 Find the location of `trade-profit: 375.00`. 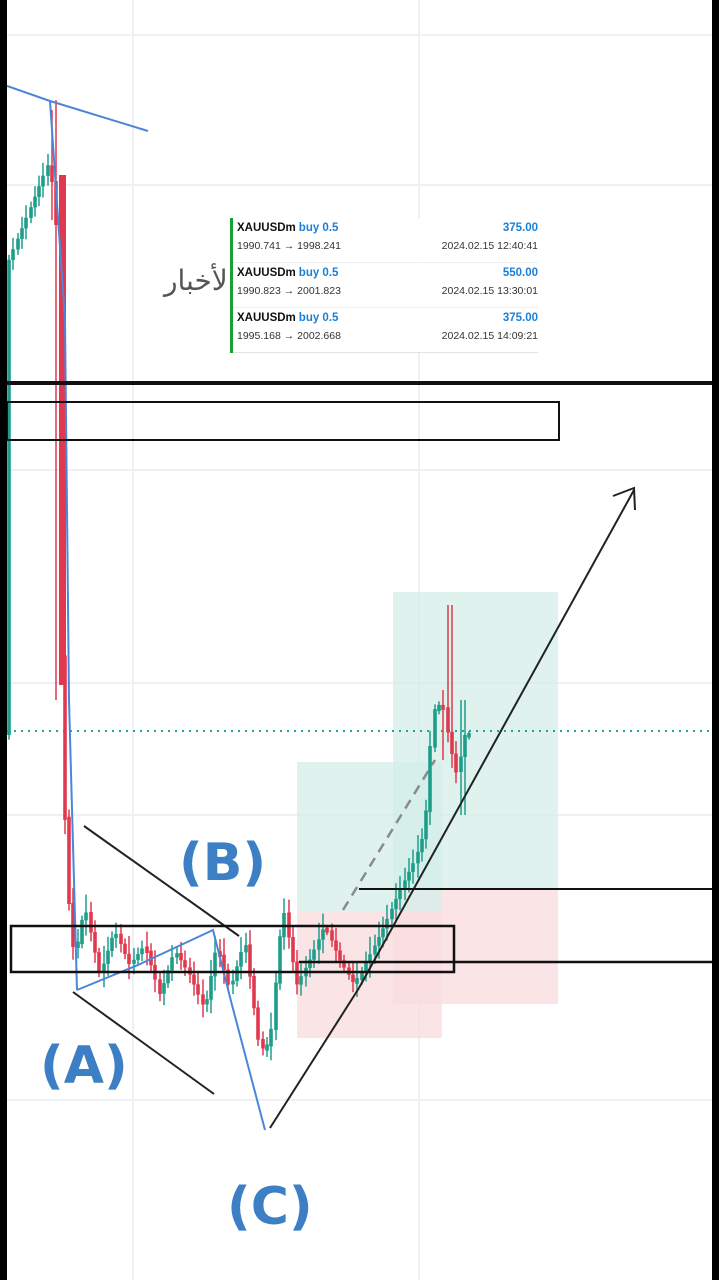

trade-profit: 375.00 is located at coordinates (520, 228).